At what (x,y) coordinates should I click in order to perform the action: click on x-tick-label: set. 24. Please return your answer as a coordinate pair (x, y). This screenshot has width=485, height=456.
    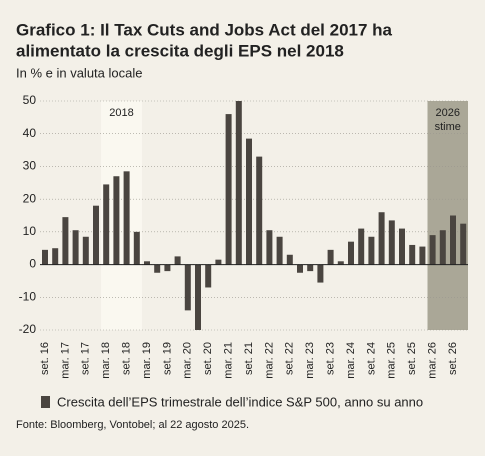
    Looking at the image, I should click on (371, 358).